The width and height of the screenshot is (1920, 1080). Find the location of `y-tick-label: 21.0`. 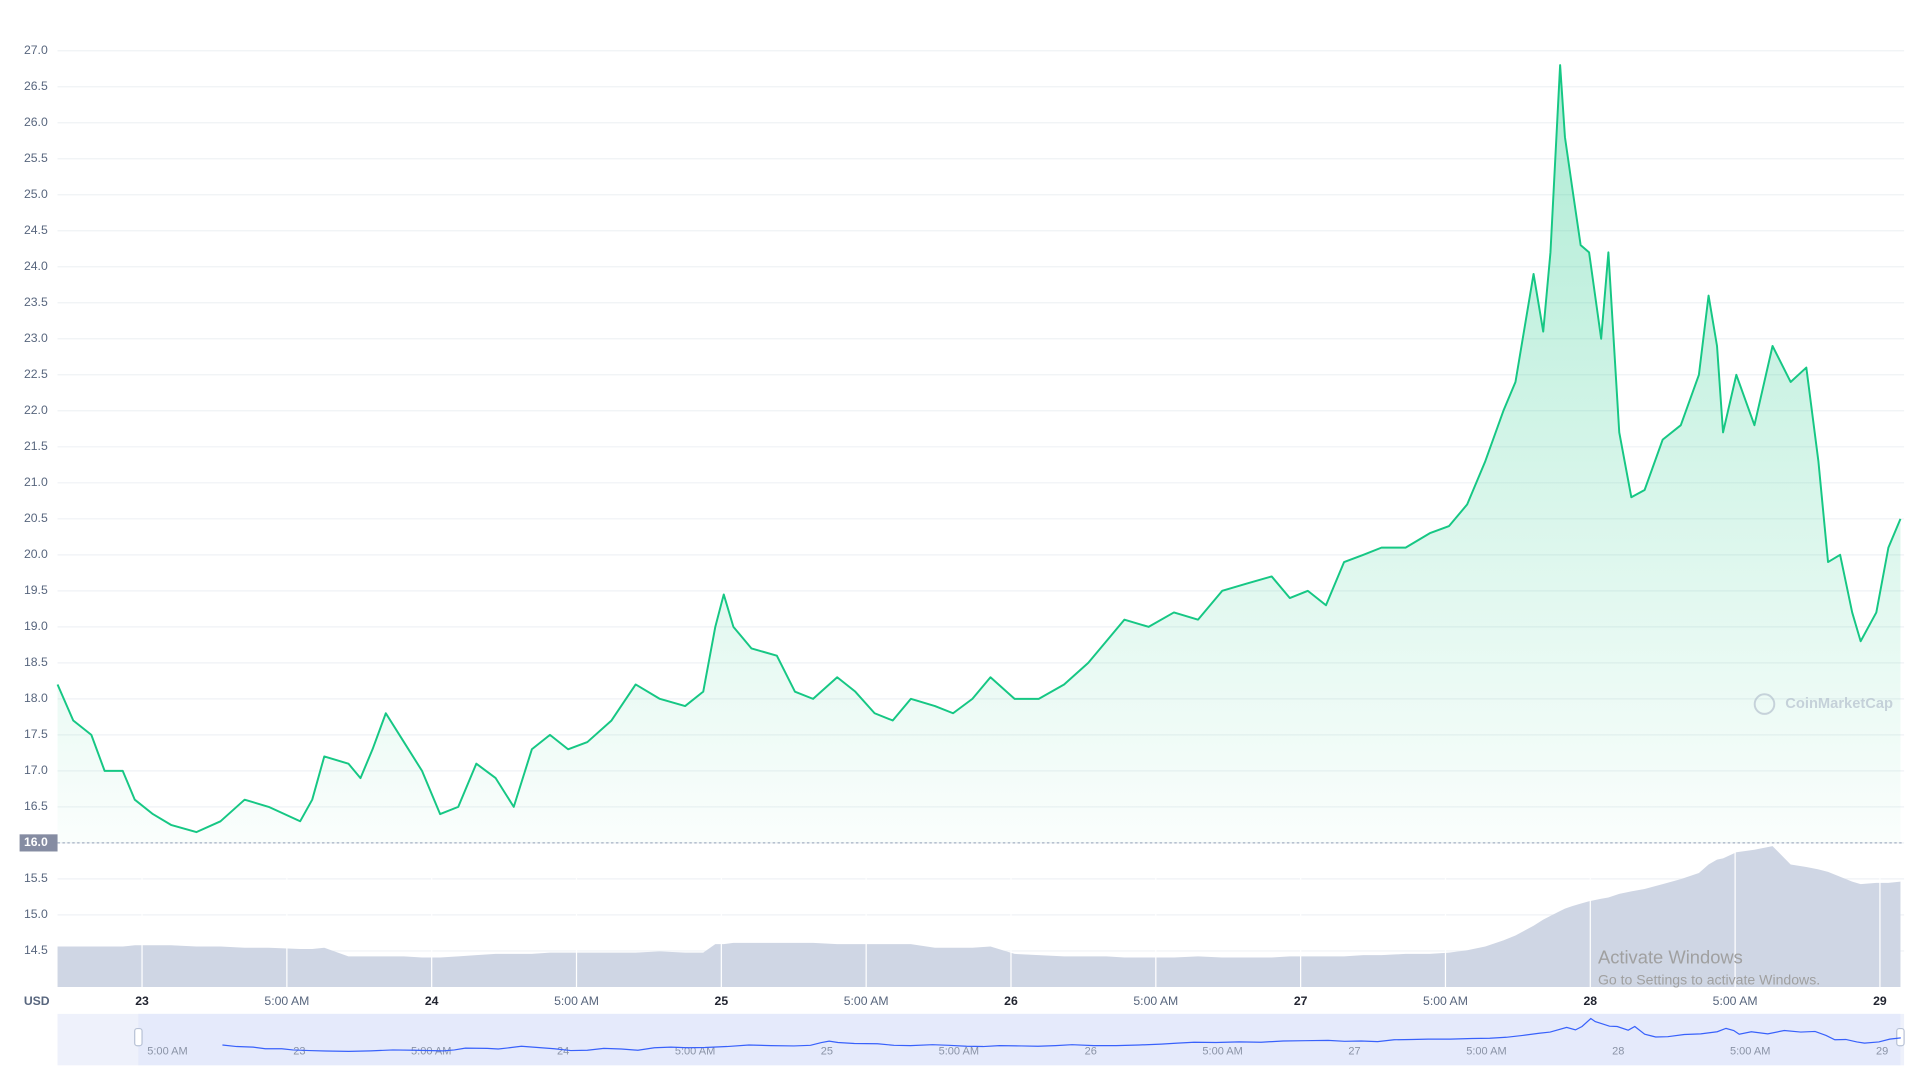

y-tick-label: 21.0 is located at coordinates (36, 482).